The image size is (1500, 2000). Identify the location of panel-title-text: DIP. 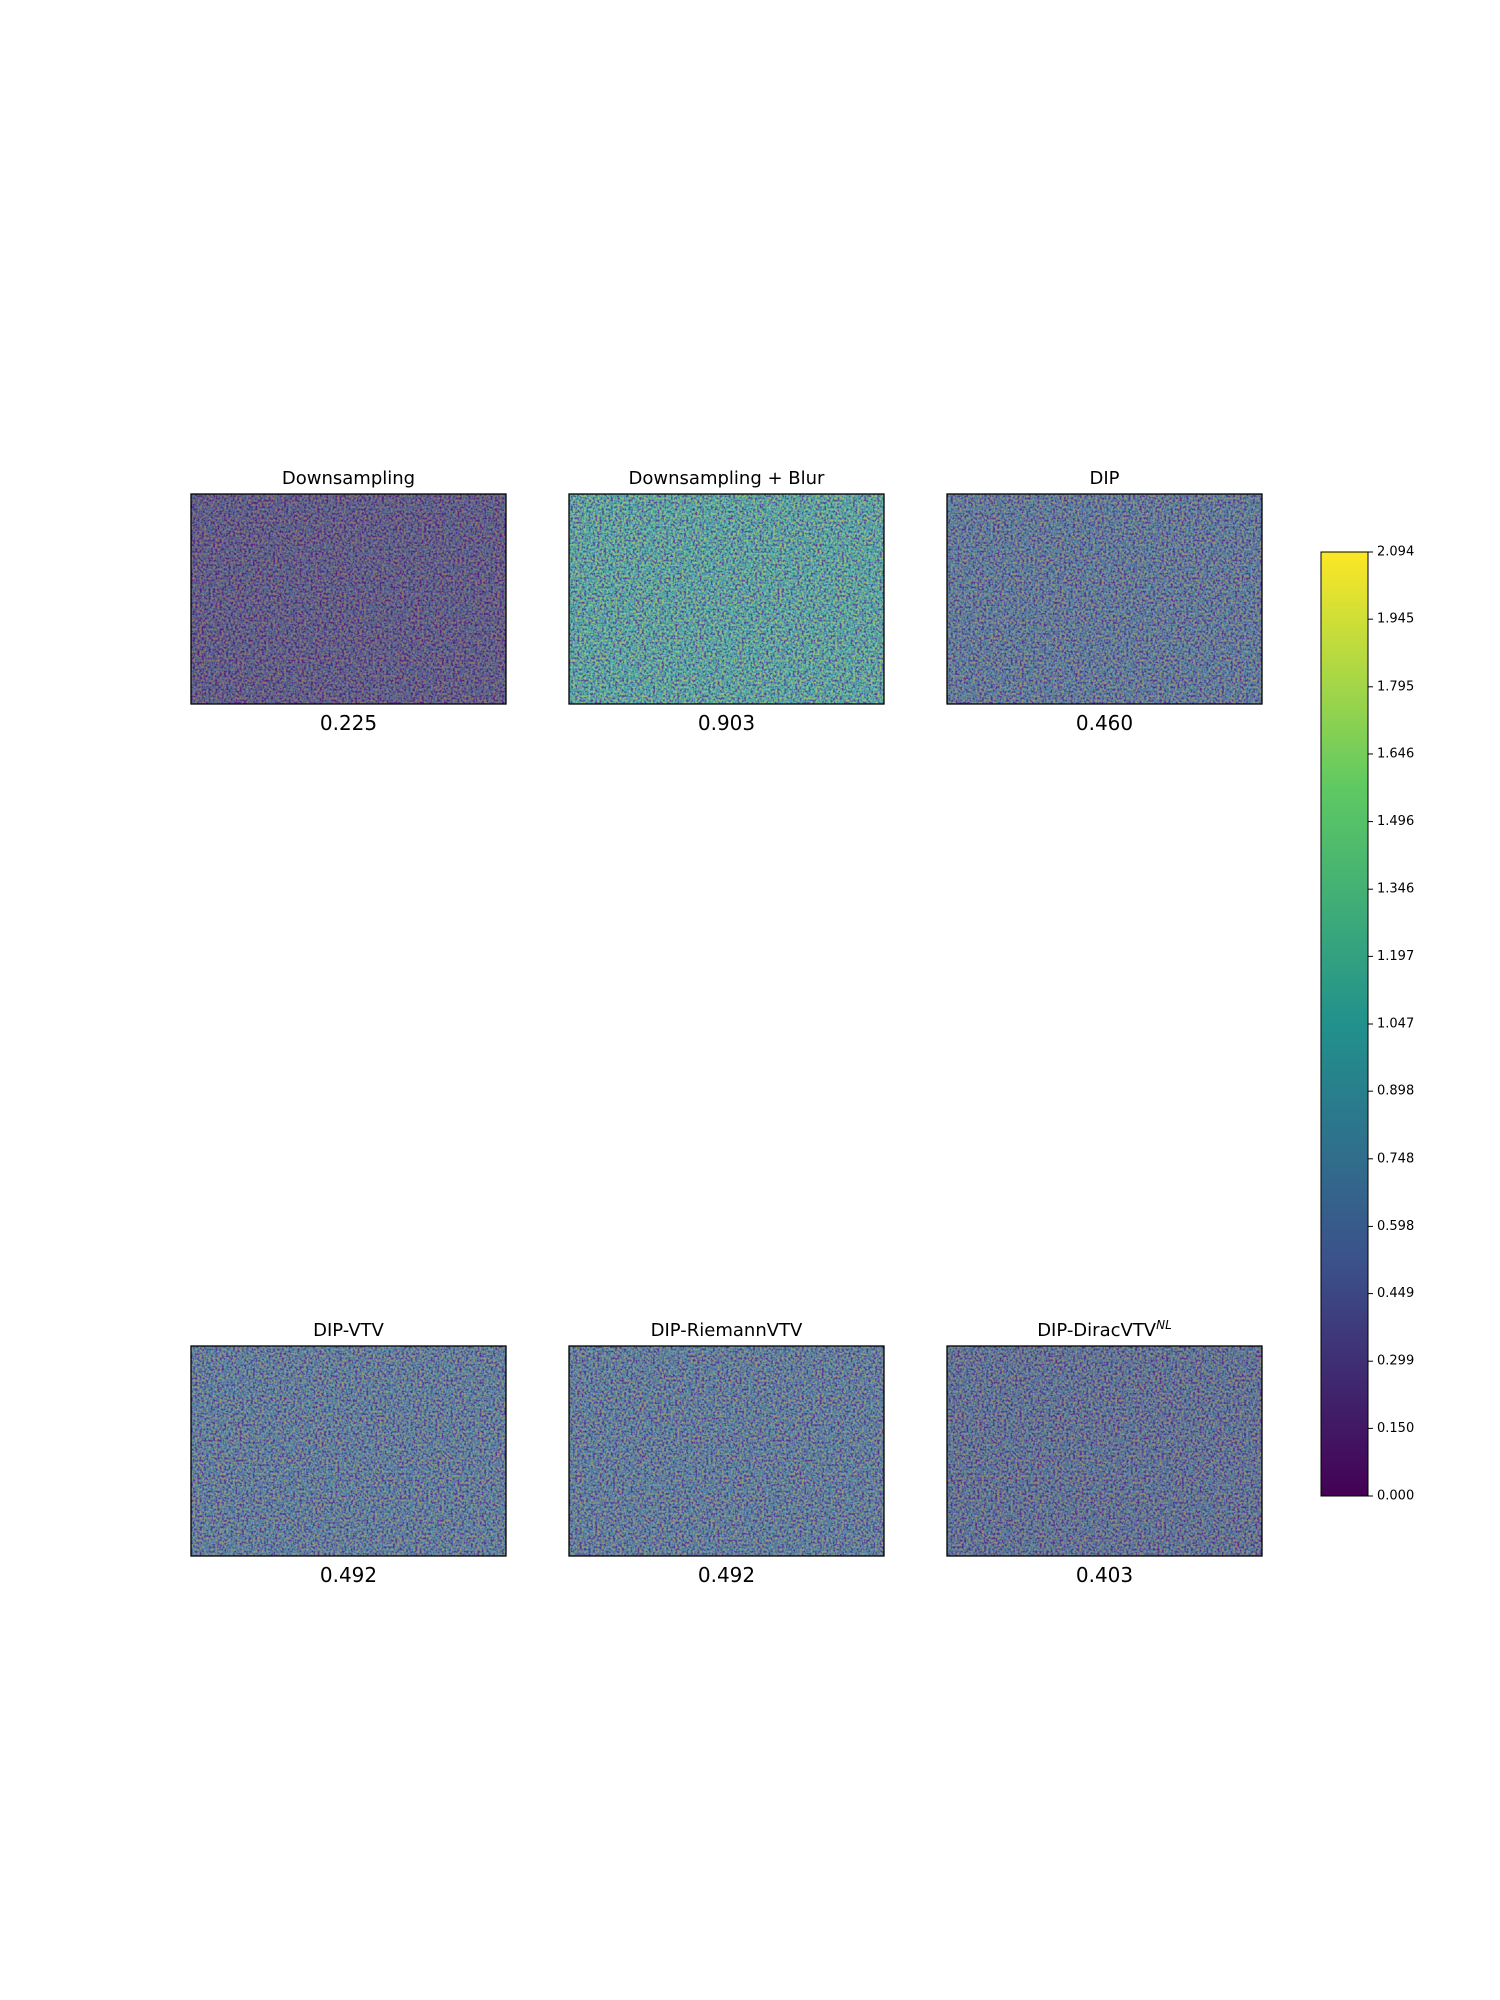
(1104, 478).